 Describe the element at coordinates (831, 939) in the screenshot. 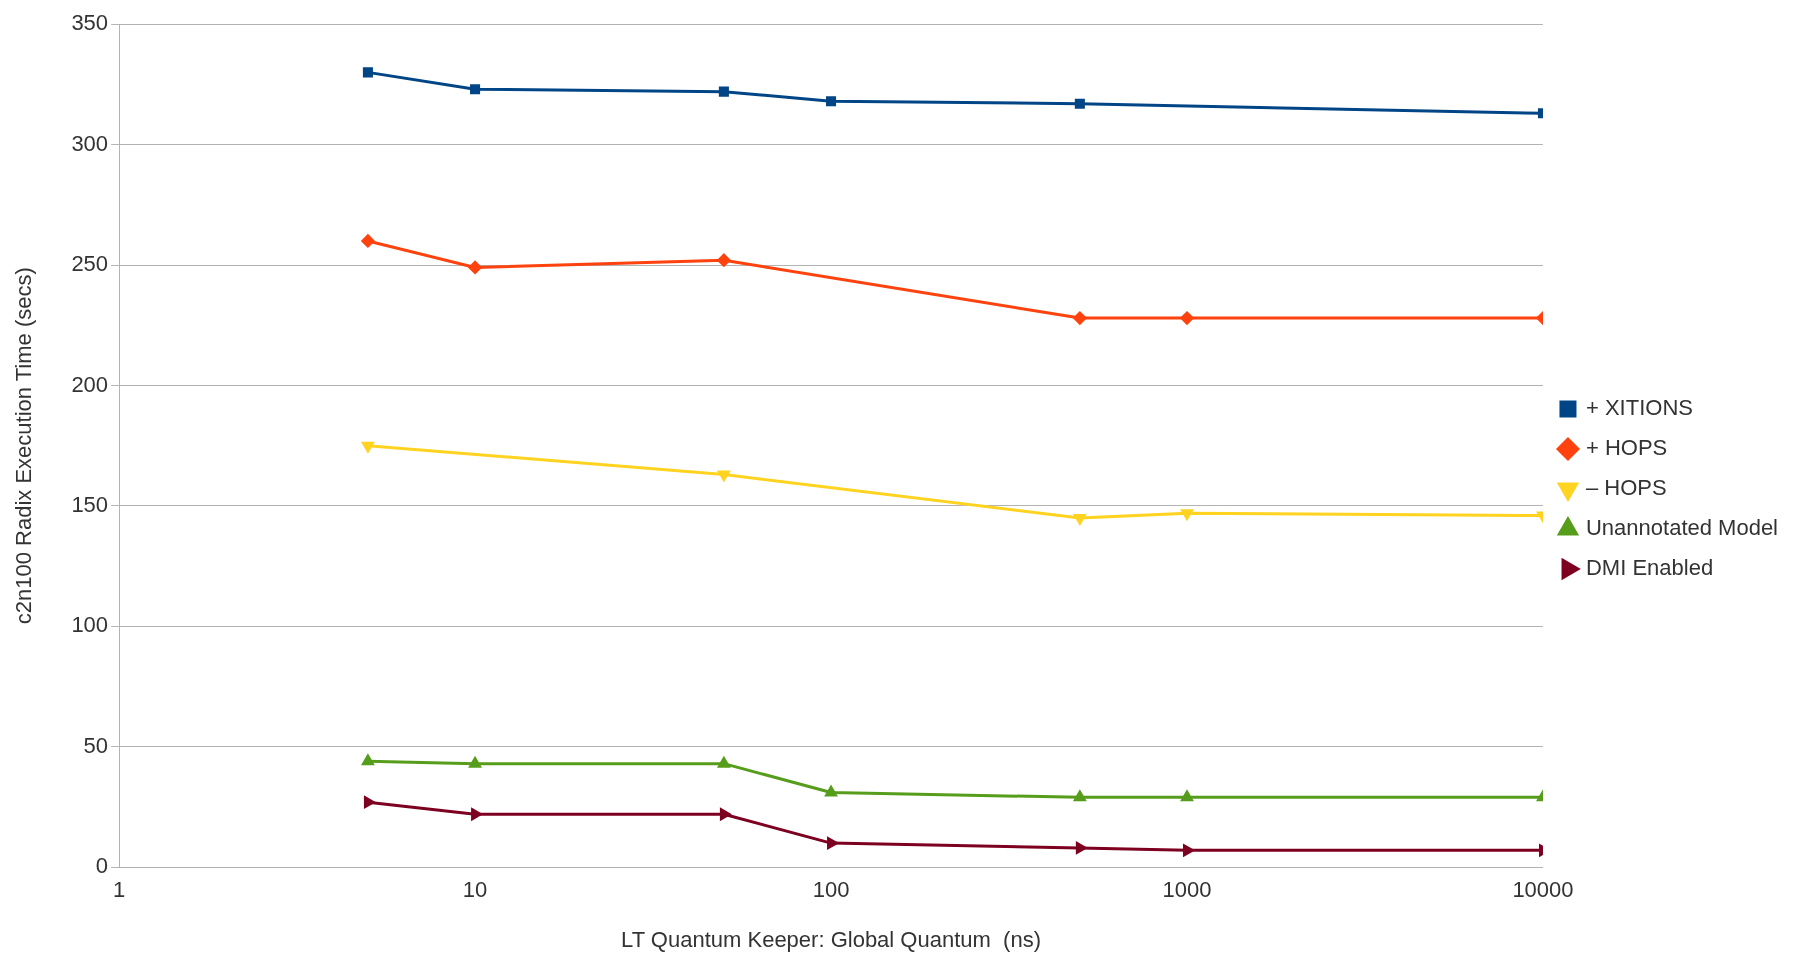

I see `x-axis-title: LT Quantum Keeper: Global Quantum (ns)` at that location.